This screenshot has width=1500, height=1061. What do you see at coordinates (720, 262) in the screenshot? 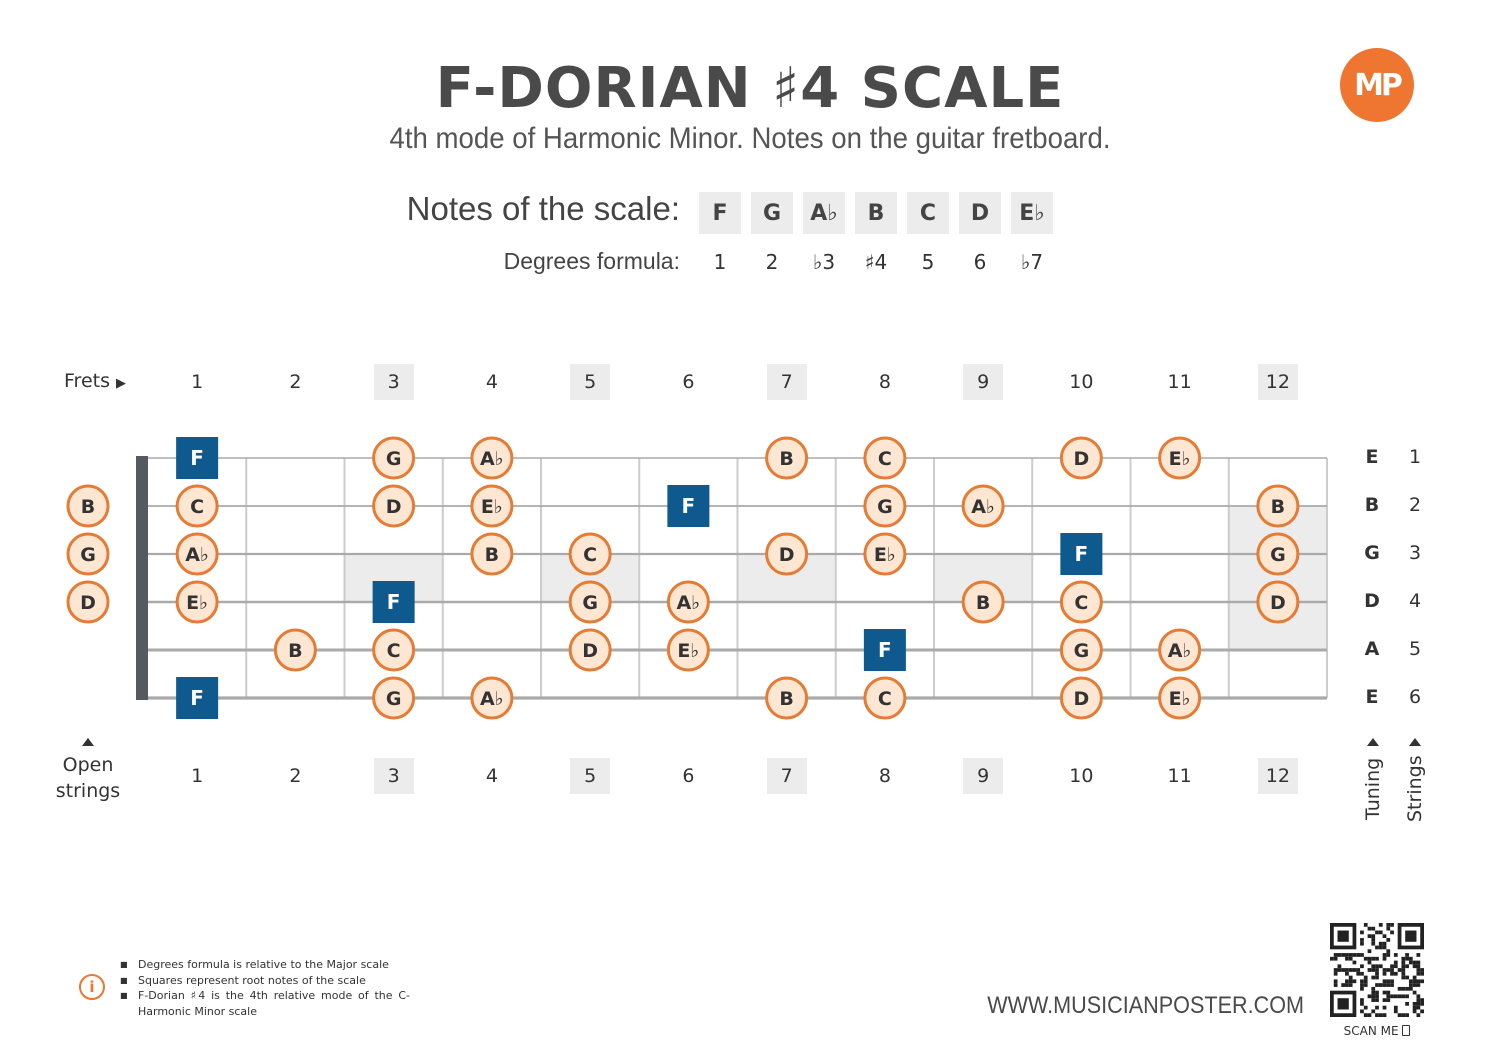
I see `scale-degree: 1` at bounding box center [720, 262].